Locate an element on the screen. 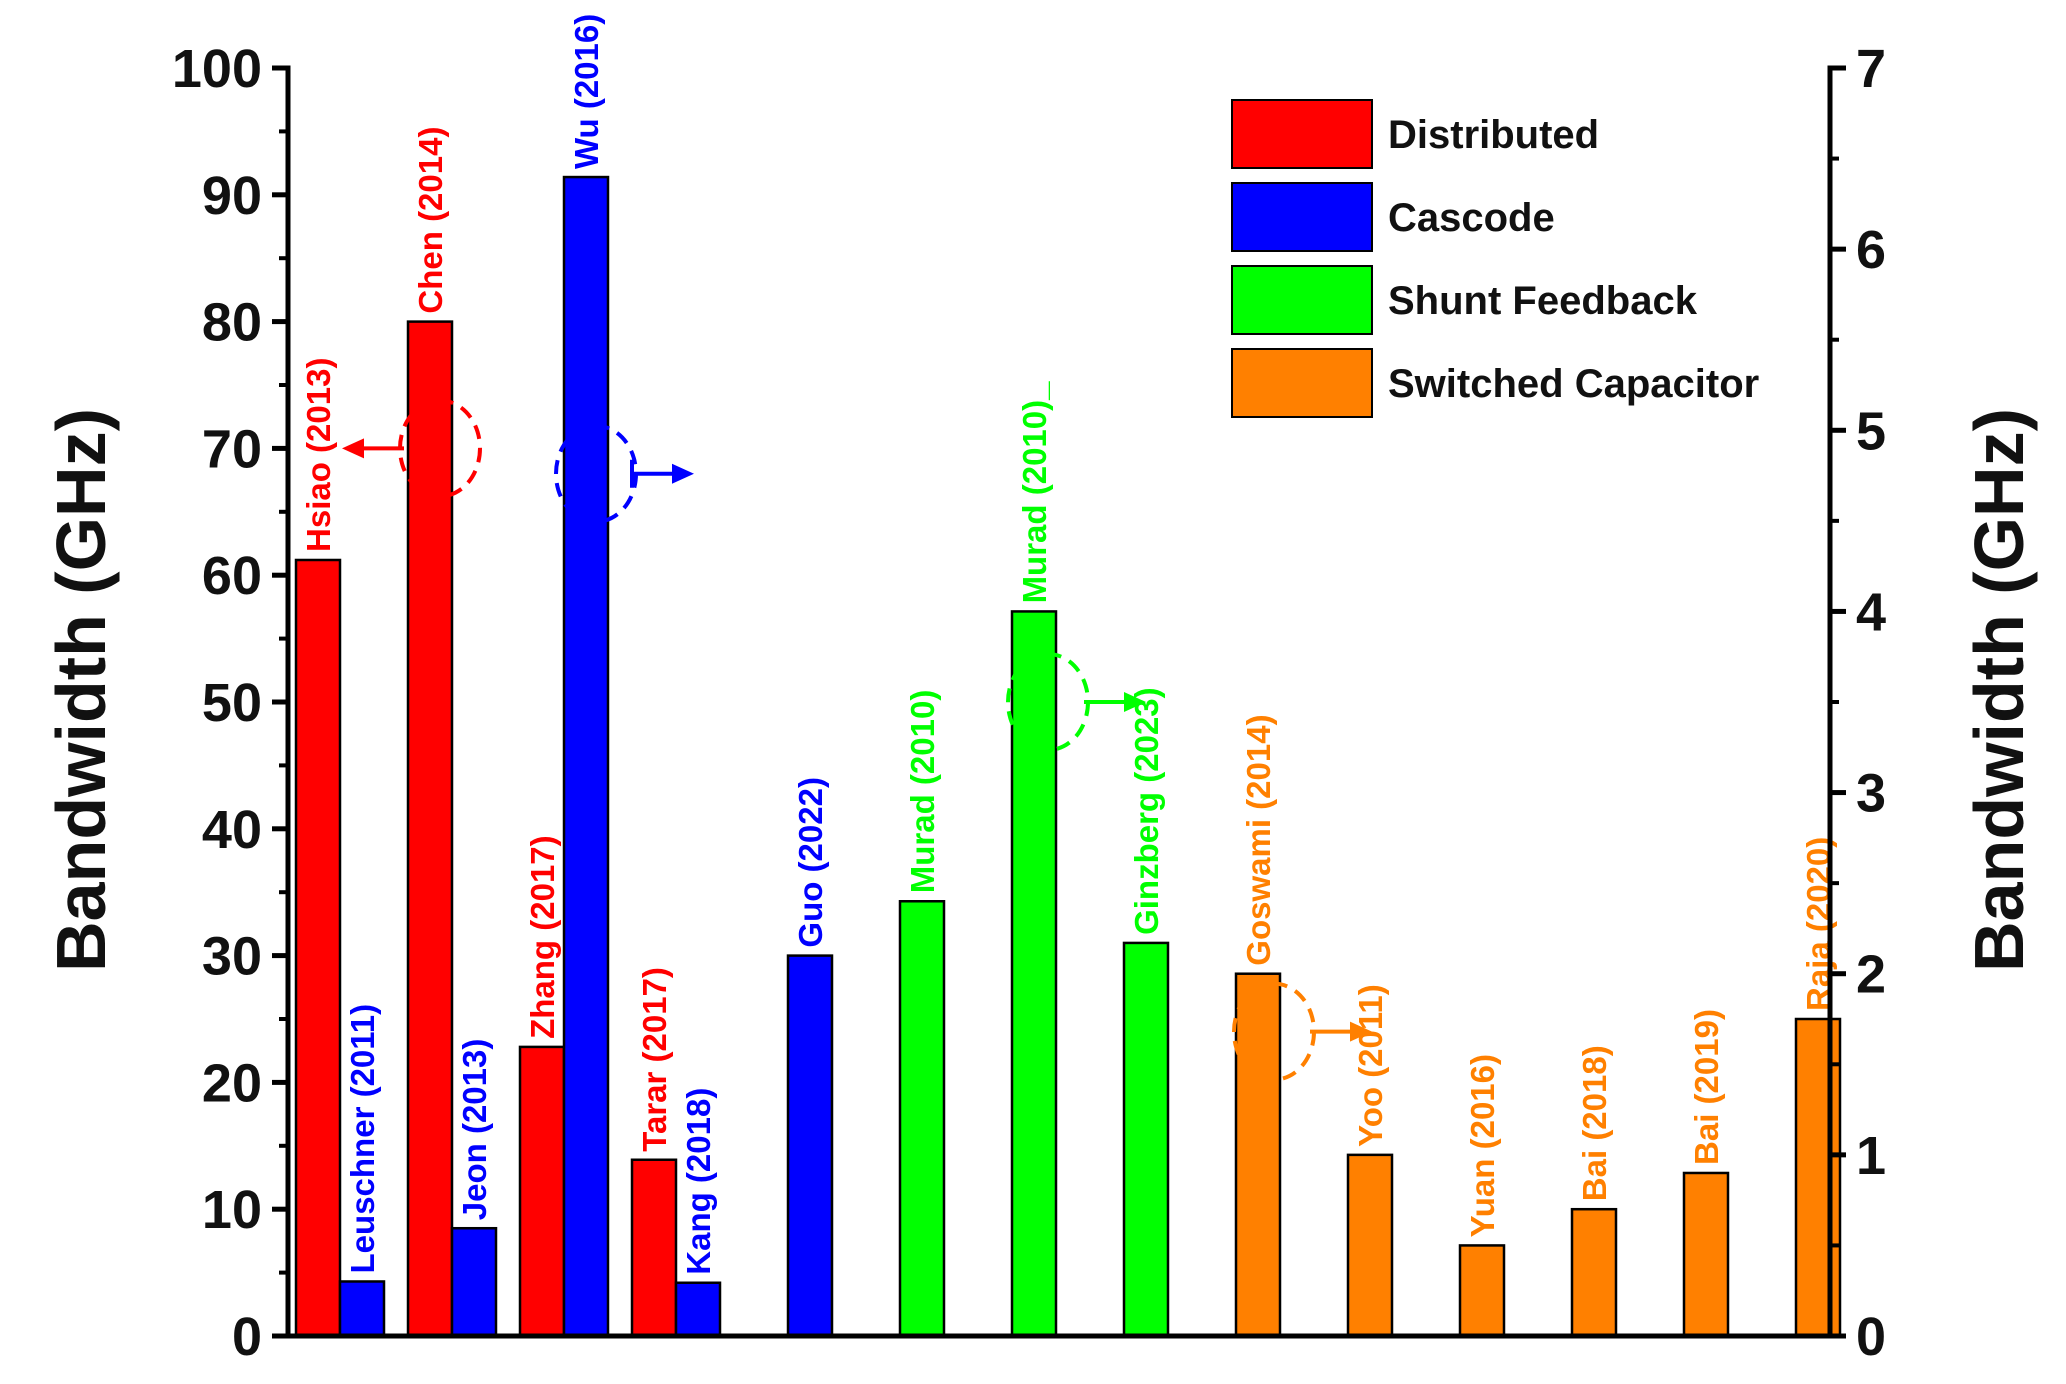 Image resolution: width=2066 pixels, height=1384 pixels. legend-label-2: Shunt Feedback is located at coordinates (1543, 301).